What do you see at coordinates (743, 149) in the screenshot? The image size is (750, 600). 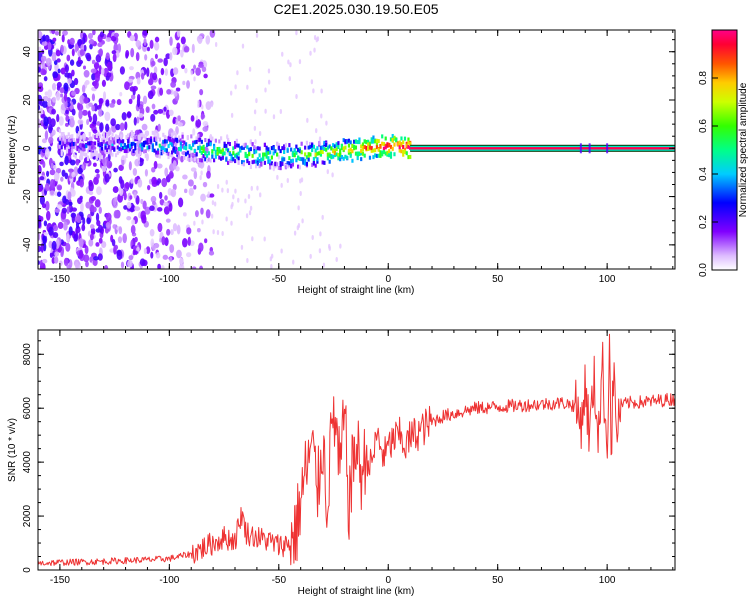 I see `colorbar-label: Normalized spectral amplitude` at bounding box center [743, 149].